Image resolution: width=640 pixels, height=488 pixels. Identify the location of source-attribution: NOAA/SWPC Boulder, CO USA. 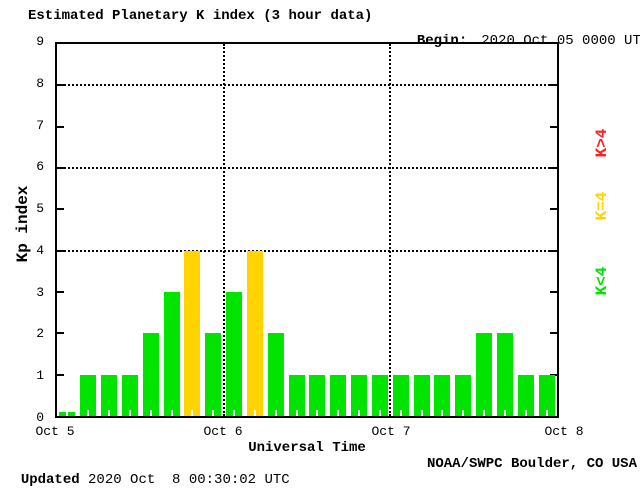
(531, 464).